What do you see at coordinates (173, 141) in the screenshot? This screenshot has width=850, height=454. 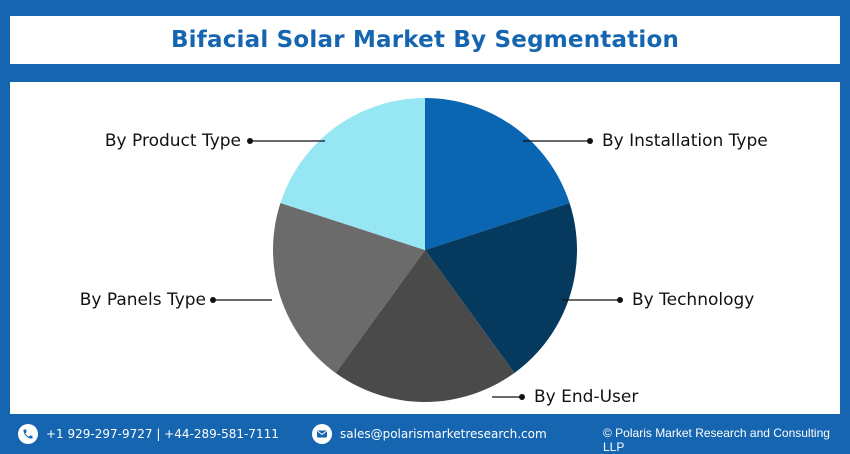 I see `slice-label: By Product Type` at bounding box center [173, 141].